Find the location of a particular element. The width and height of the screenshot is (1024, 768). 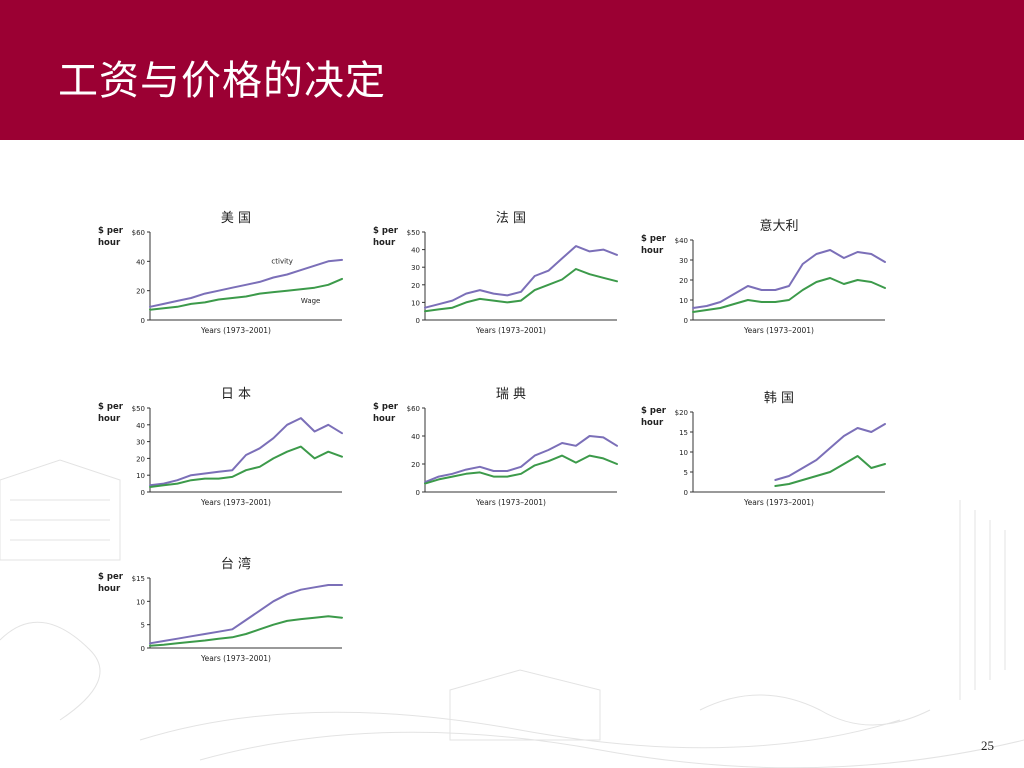

chart-title: 法 国 is located at coordinates (511, 218).